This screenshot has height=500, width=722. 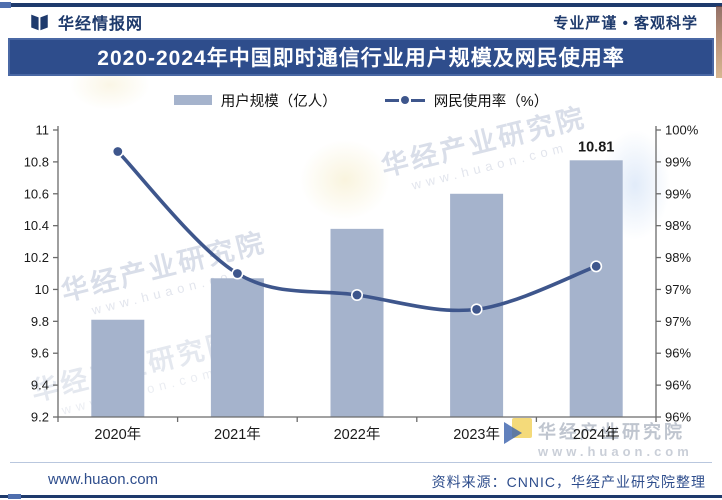 What do you see at coordinates (14, 496) in the screenshot?
I see `bottom-accent-chip` at bounding box center [14, 496].